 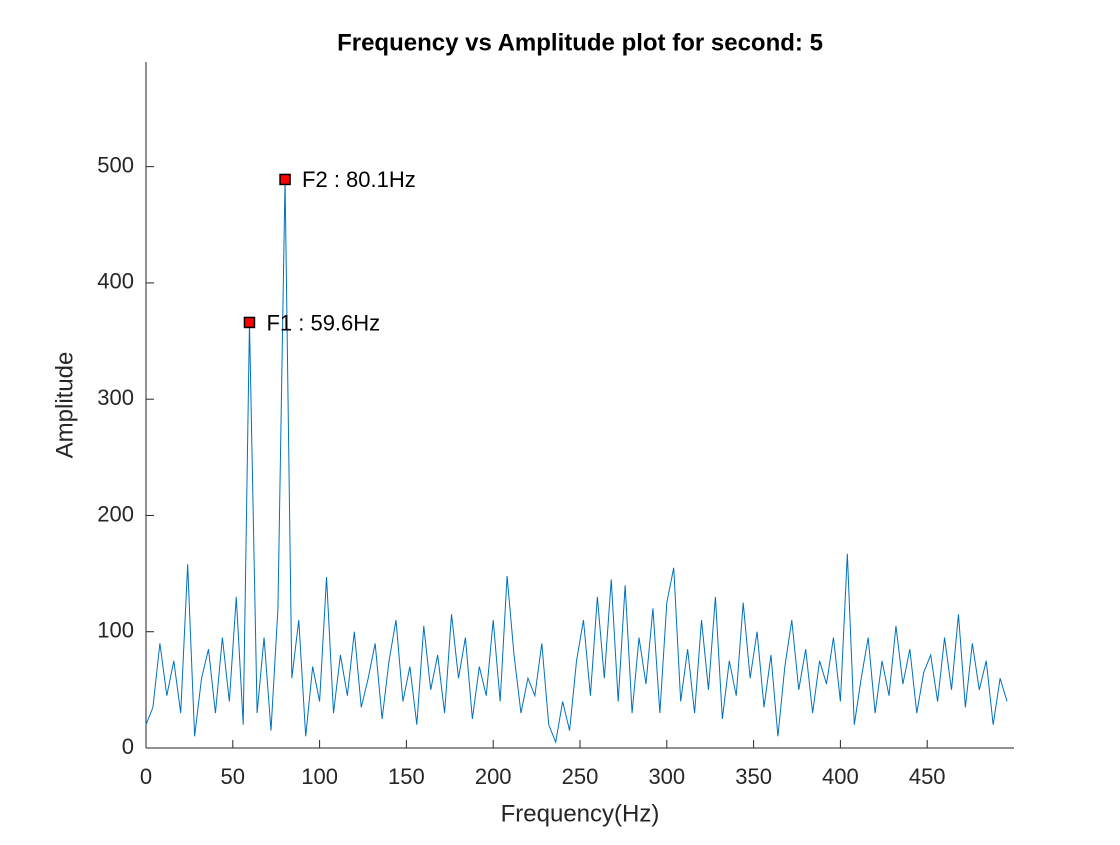 What do you see at coordinates (233, 776) in the screenshot?
I see `x-tick-label: 50` at bounding box center [233, 776].